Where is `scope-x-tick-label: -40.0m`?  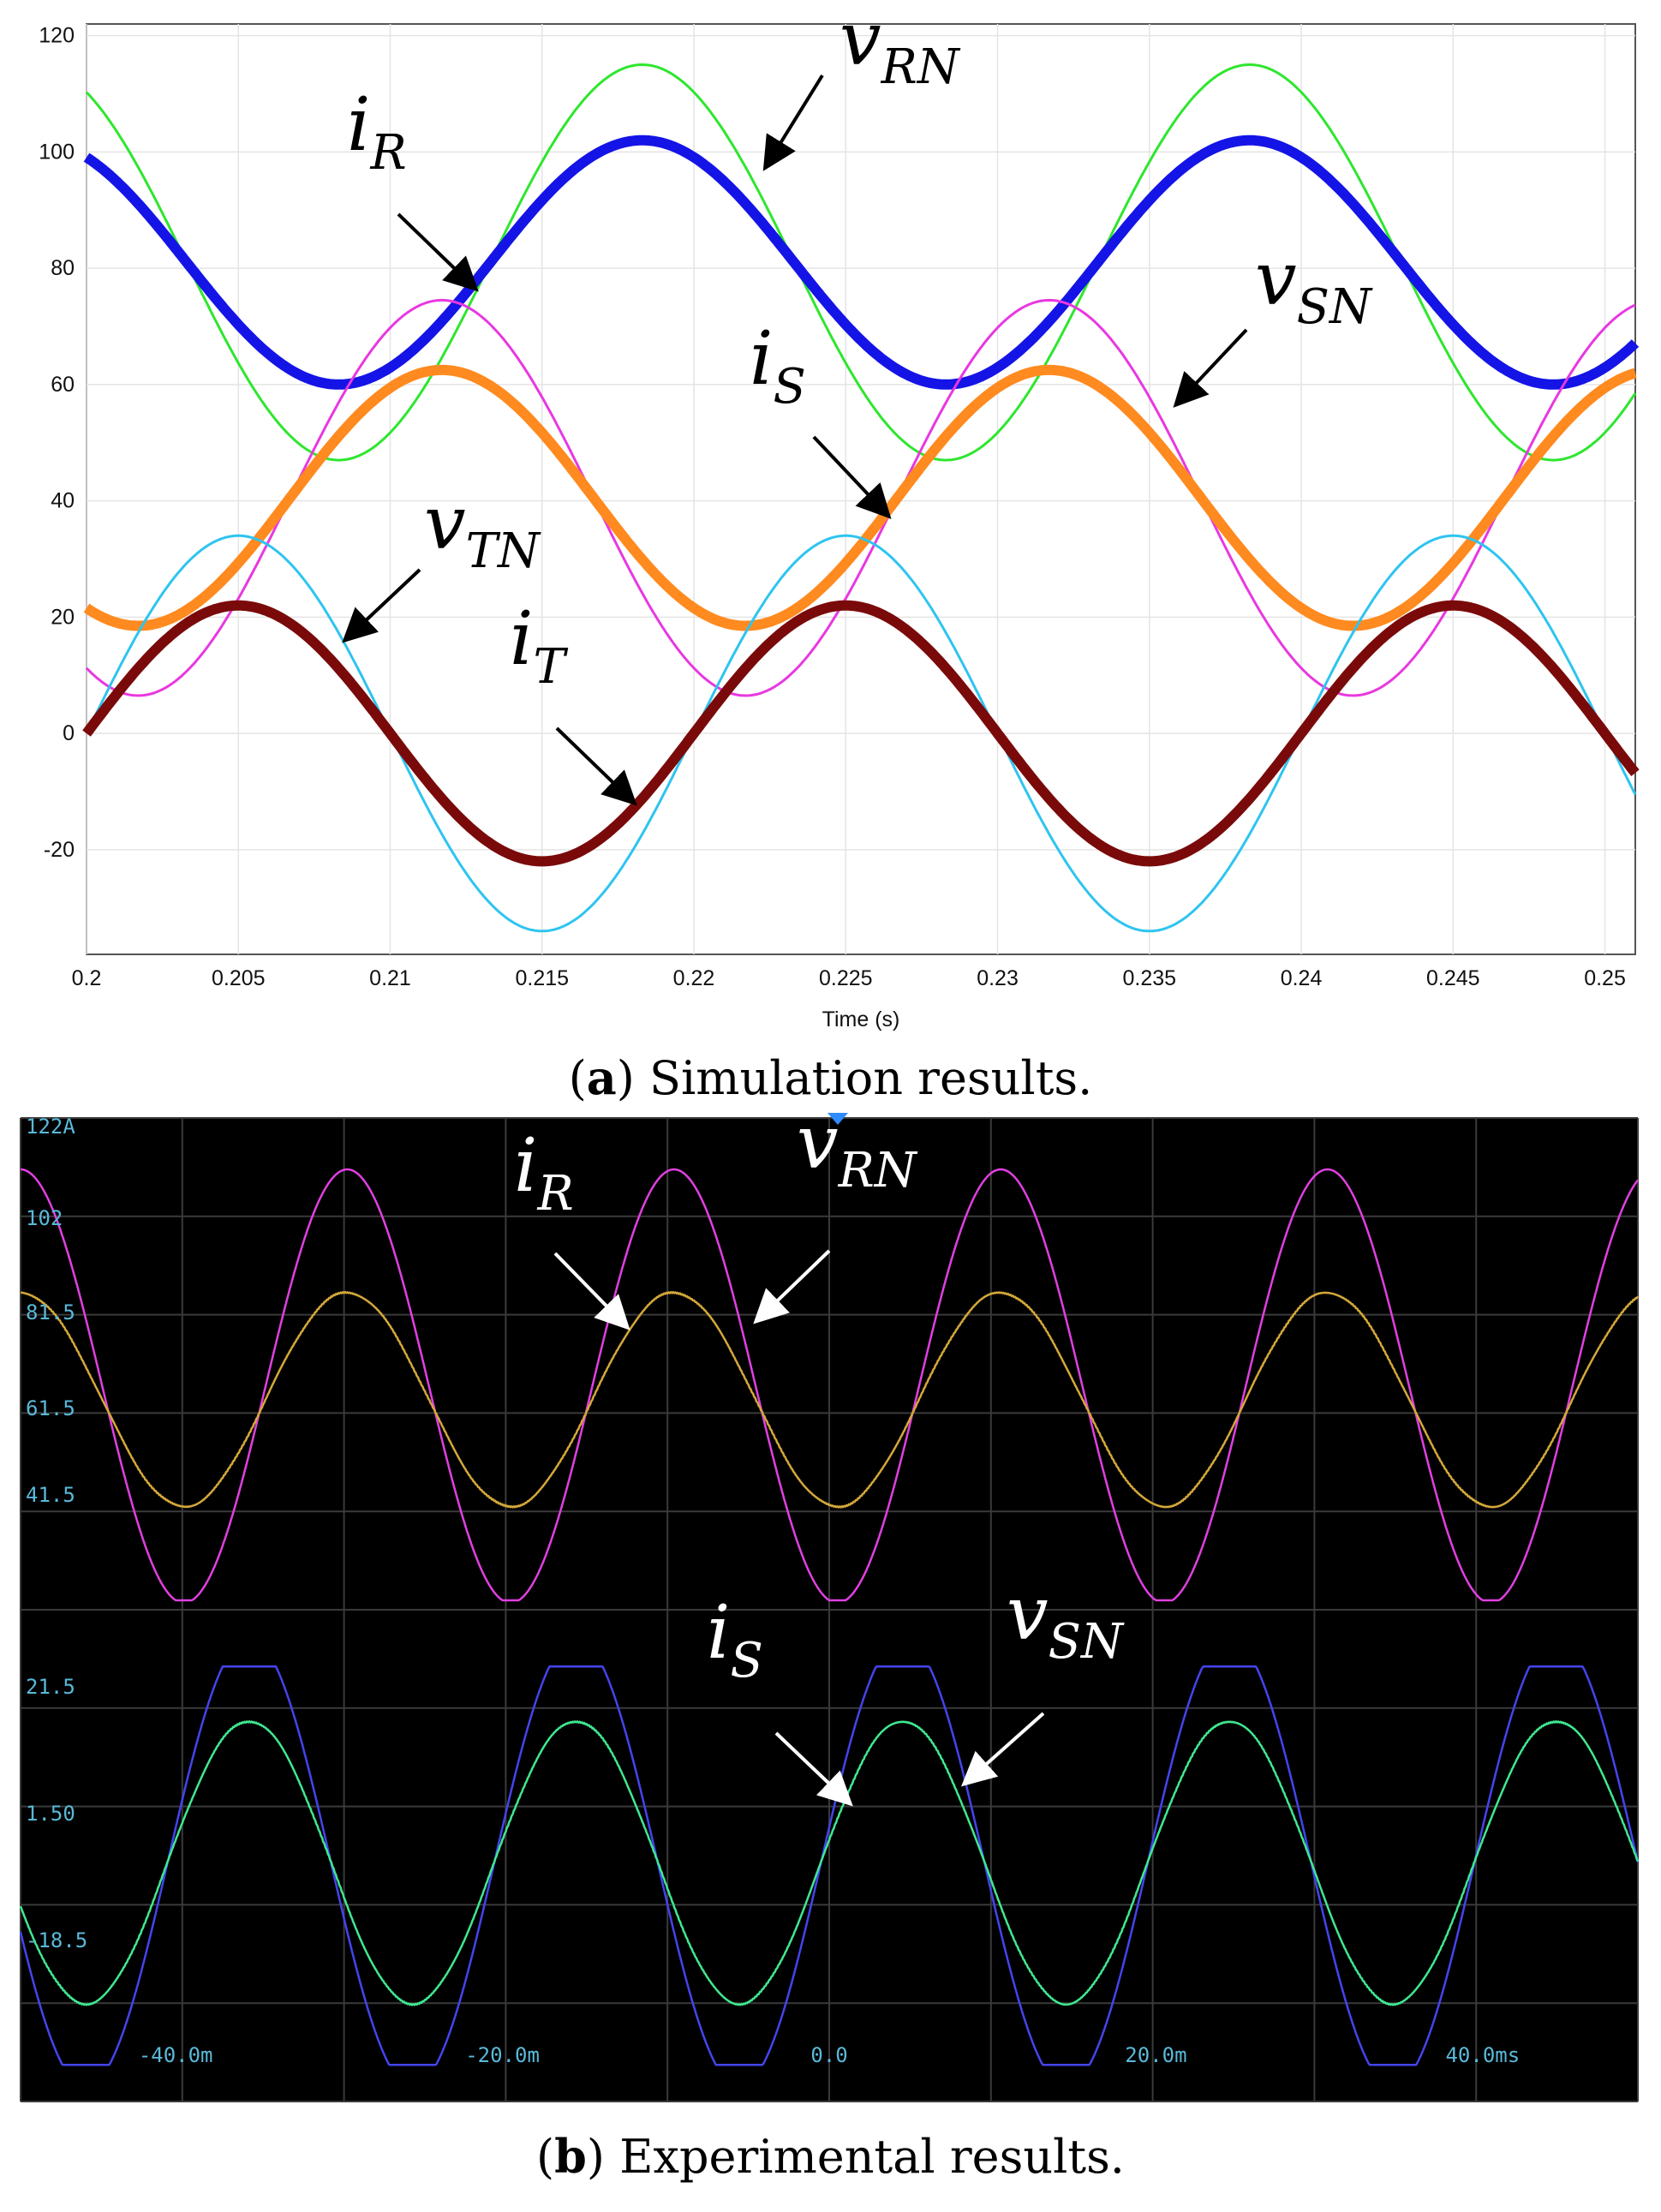
scope-x-tick-label: -40.0m is located at coordinates (176, 2055).